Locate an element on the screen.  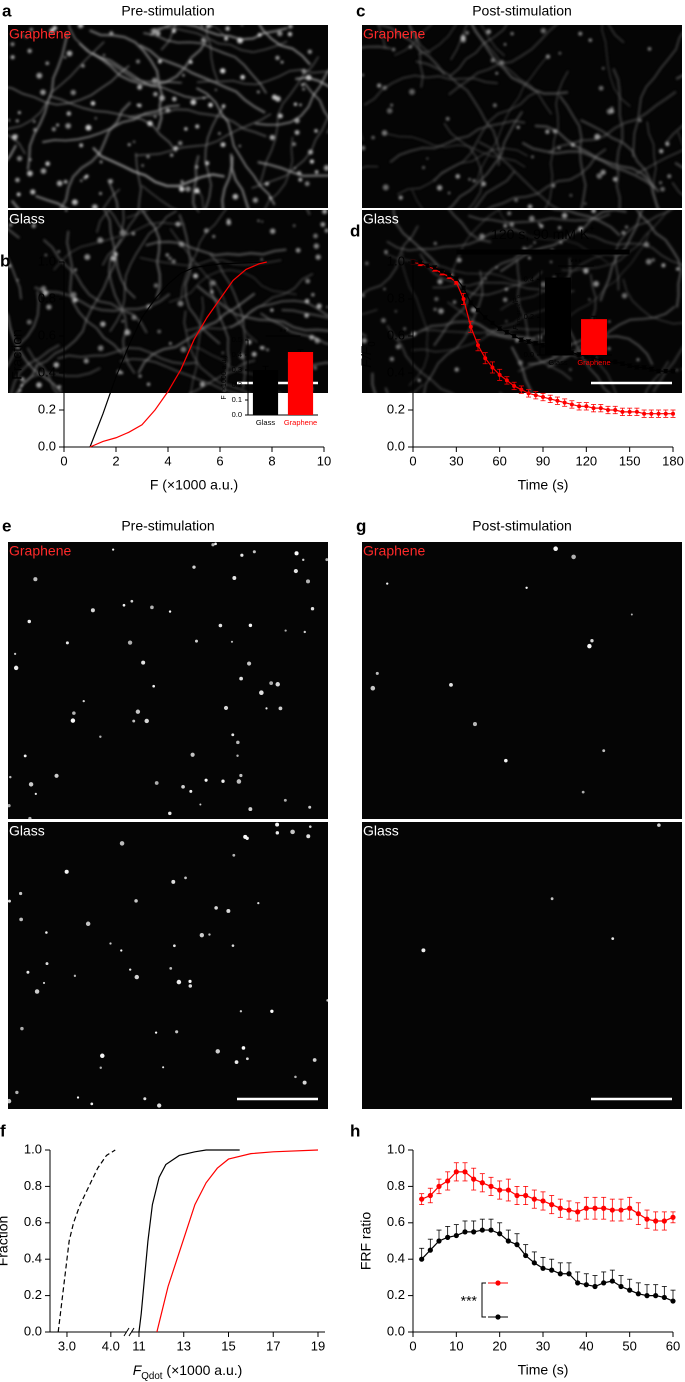
x-tick-label: 40 is located at coordinates (586, 1345).